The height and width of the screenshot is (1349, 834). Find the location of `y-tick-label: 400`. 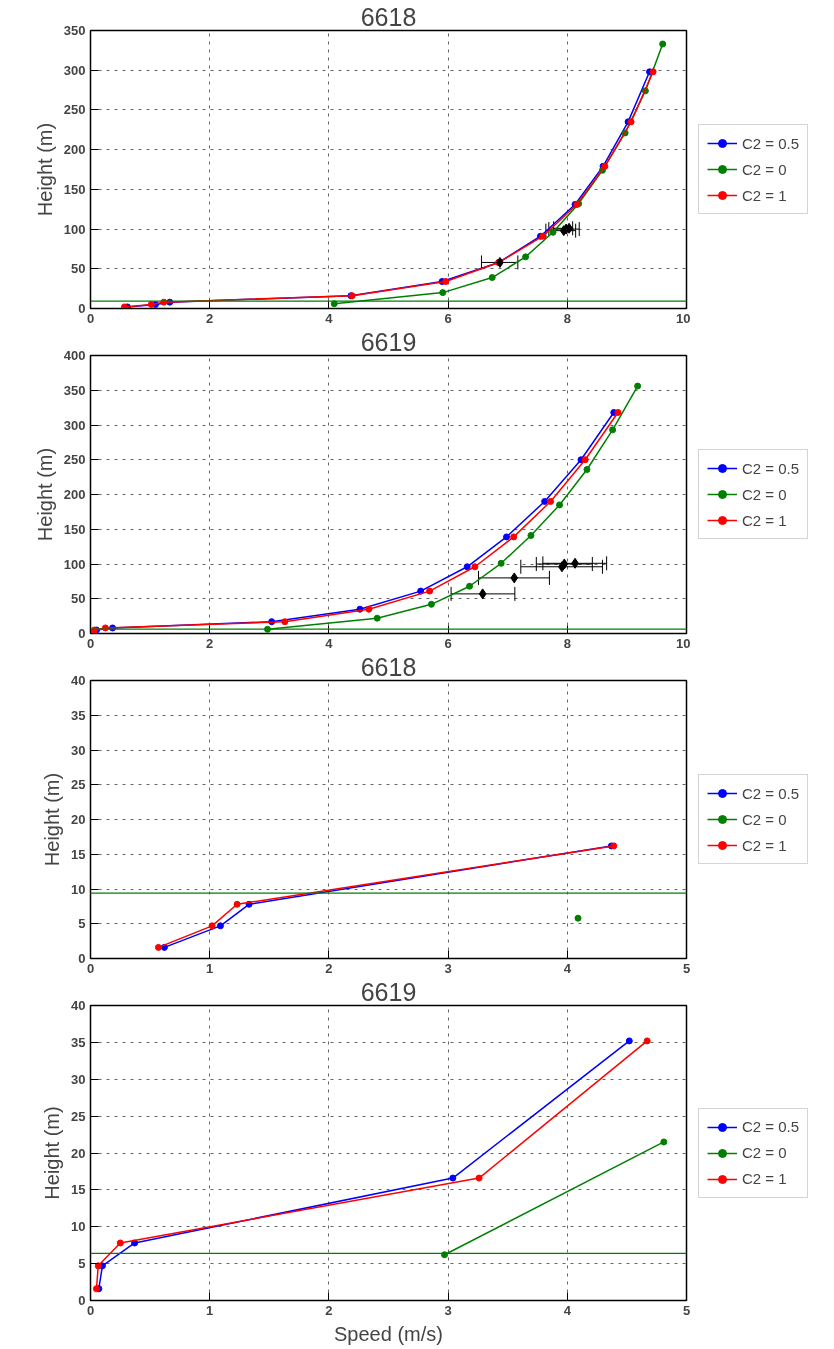

y-tick-label: 400 is located at coordinates (74, 355).